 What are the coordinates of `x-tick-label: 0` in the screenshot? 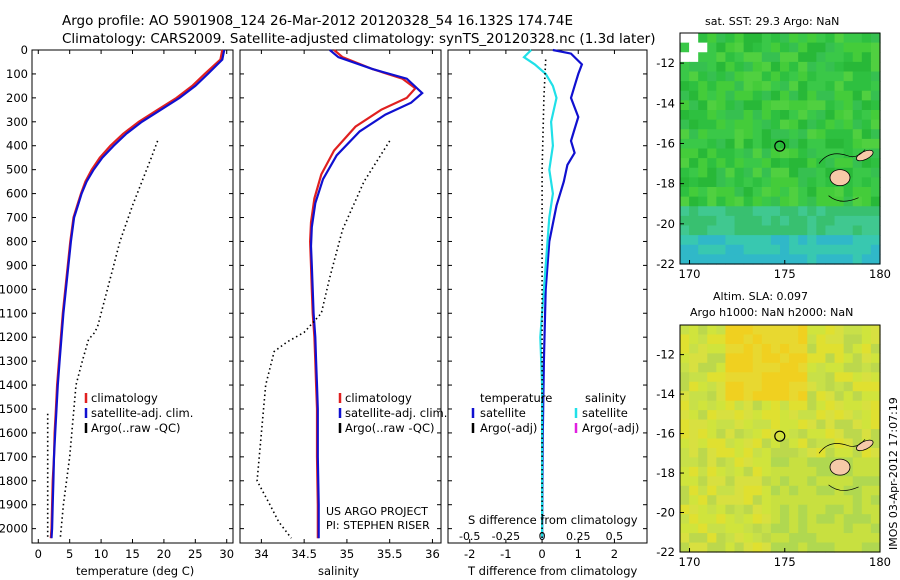 It's located at (38, 554).